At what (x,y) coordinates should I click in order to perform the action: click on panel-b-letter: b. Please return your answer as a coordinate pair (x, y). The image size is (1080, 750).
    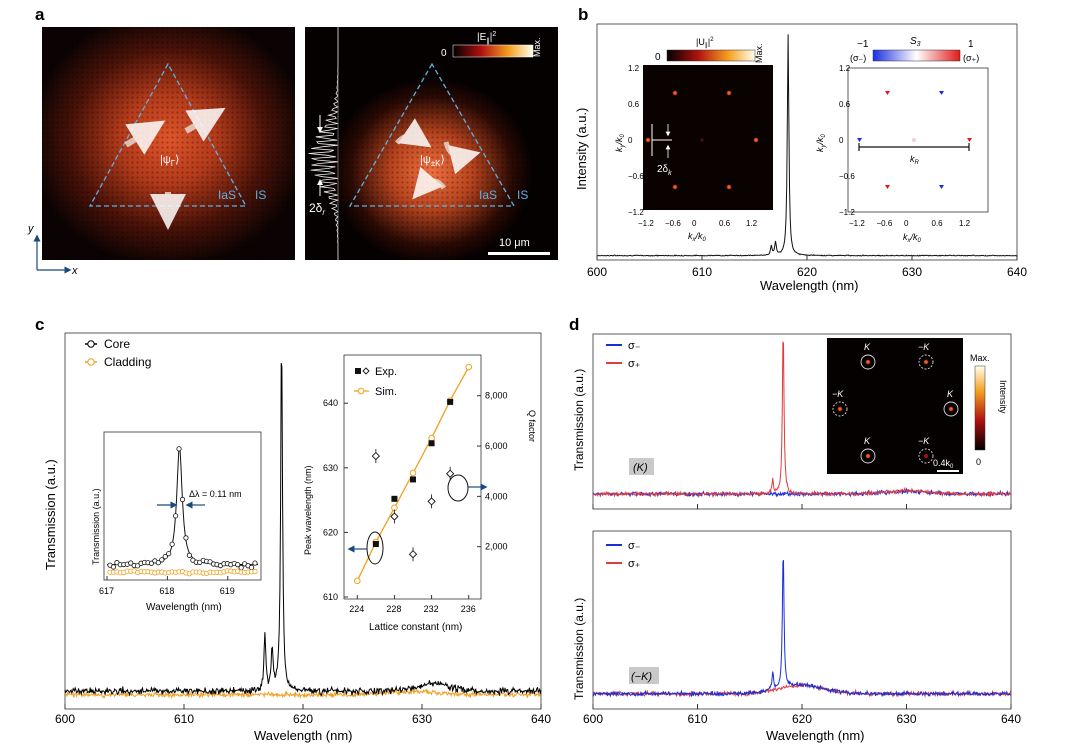
    Looking at the image, I should click on (583, 14).